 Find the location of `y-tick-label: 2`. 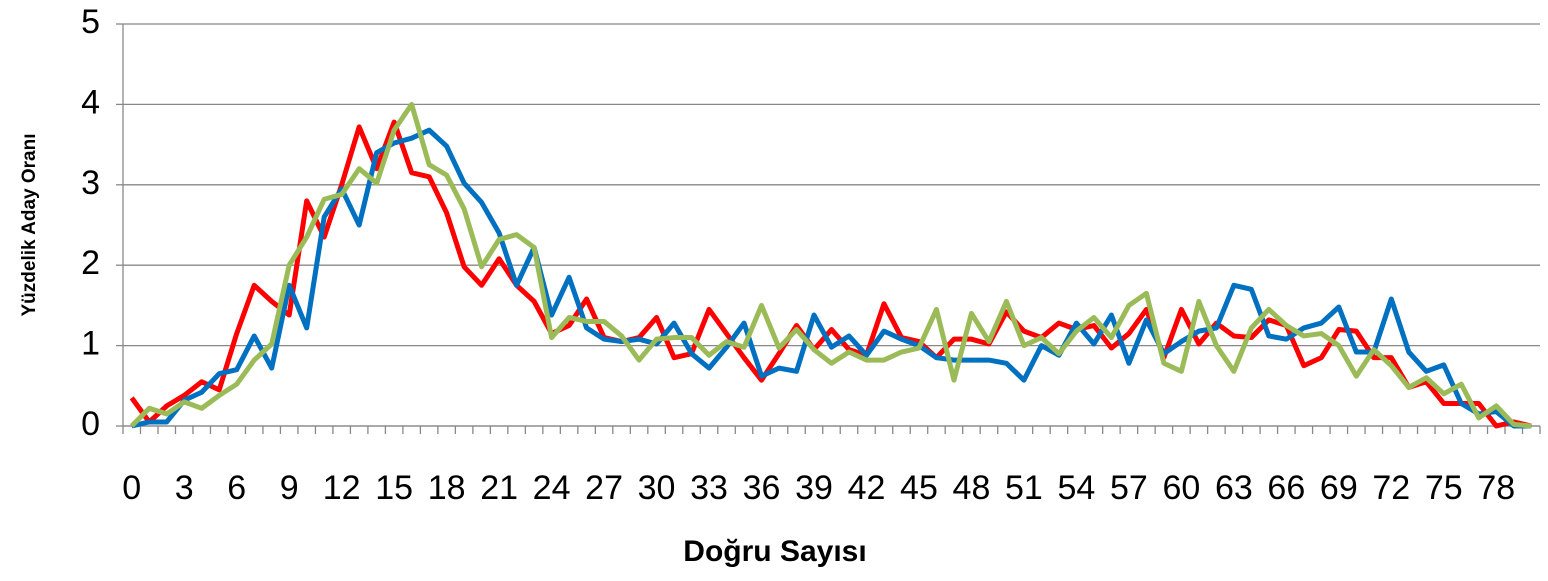

y-tick-label: 2 is located at coordinates (90, 263).